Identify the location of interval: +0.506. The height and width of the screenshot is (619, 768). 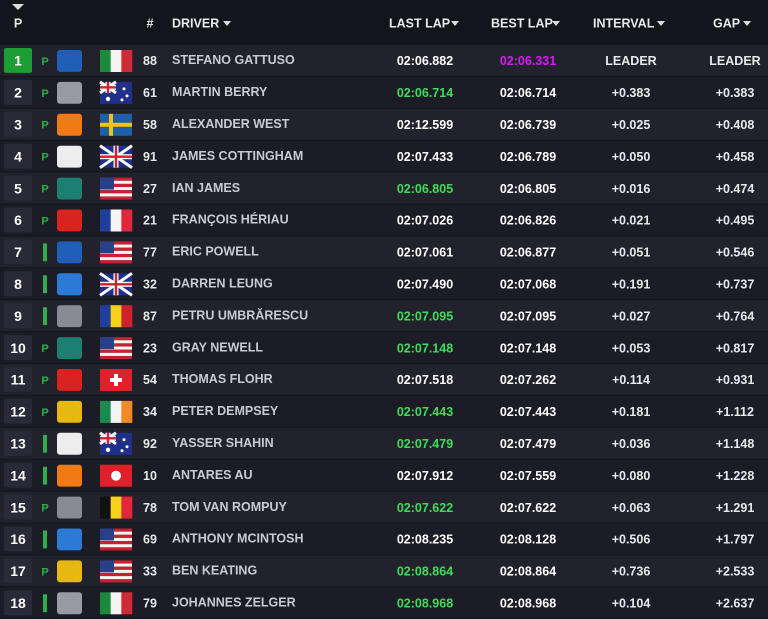
(631, 540).